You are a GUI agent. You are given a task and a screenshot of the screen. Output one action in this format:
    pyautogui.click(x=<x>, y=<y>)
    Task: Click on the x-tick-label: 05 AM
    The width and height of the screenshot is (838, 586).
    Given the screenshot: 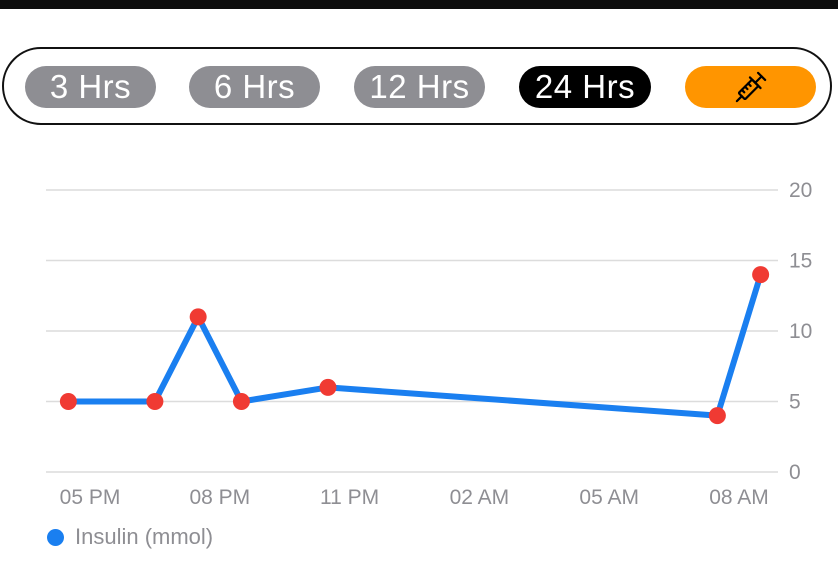 What is the action you would take?
    pyautogui.click(x=609, y=497)
    